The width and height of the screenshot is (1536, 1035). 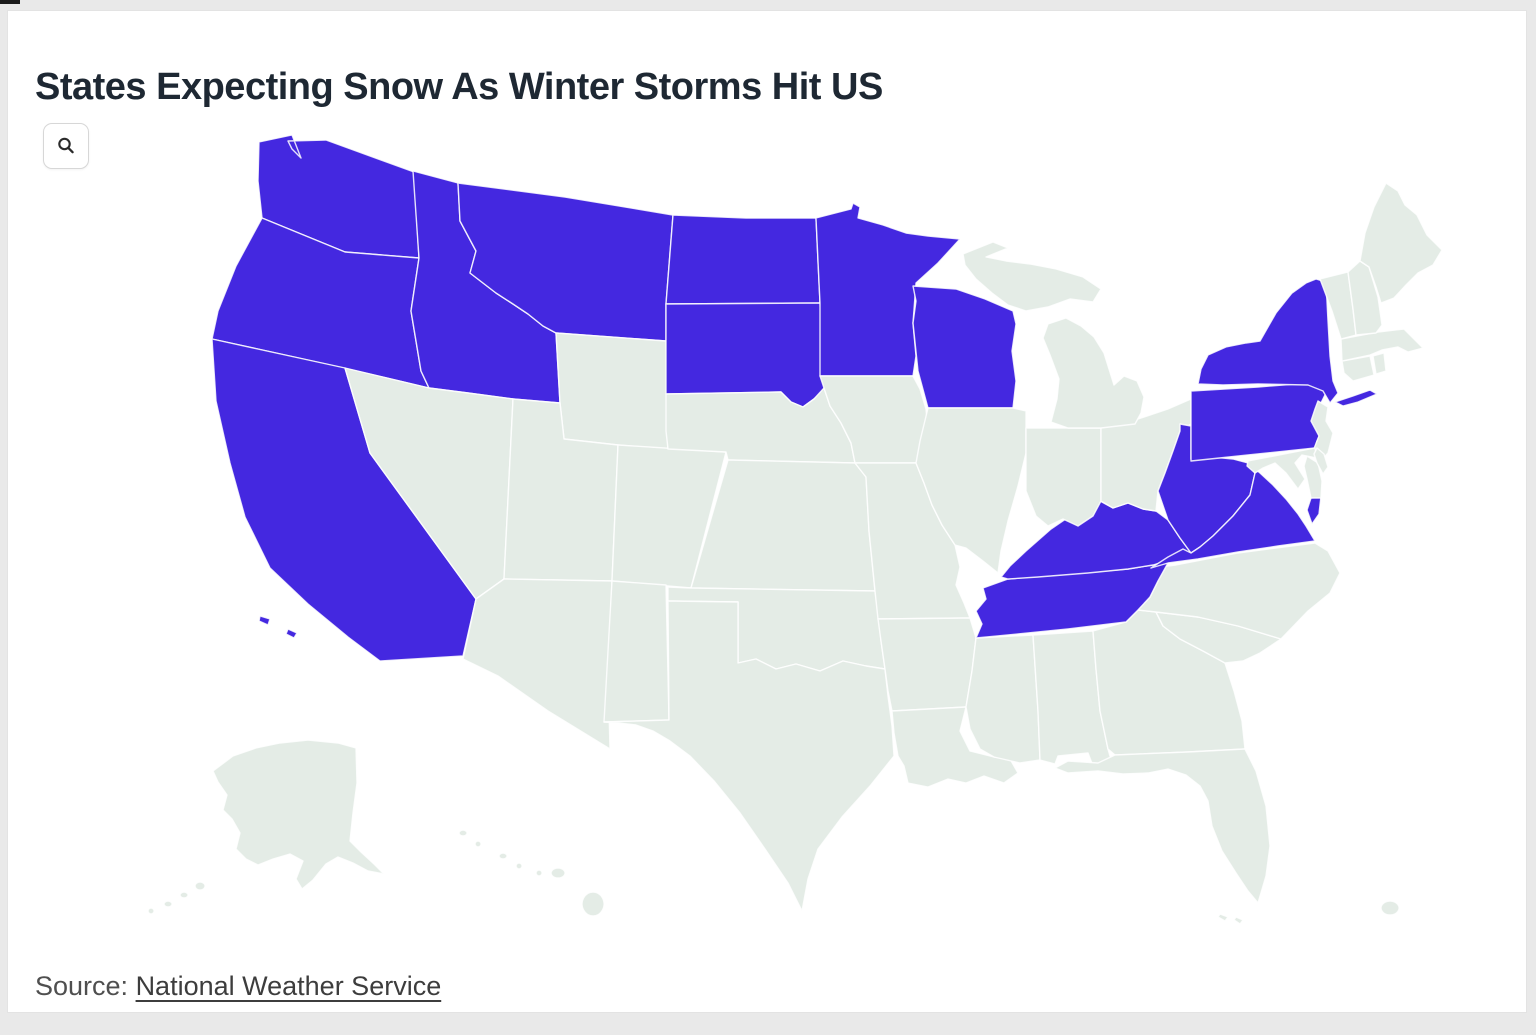 What do you see at coordinates (288, 986) in the screenshot?
I see `source-link: National Weather Service` at bounding box center [288, 986].